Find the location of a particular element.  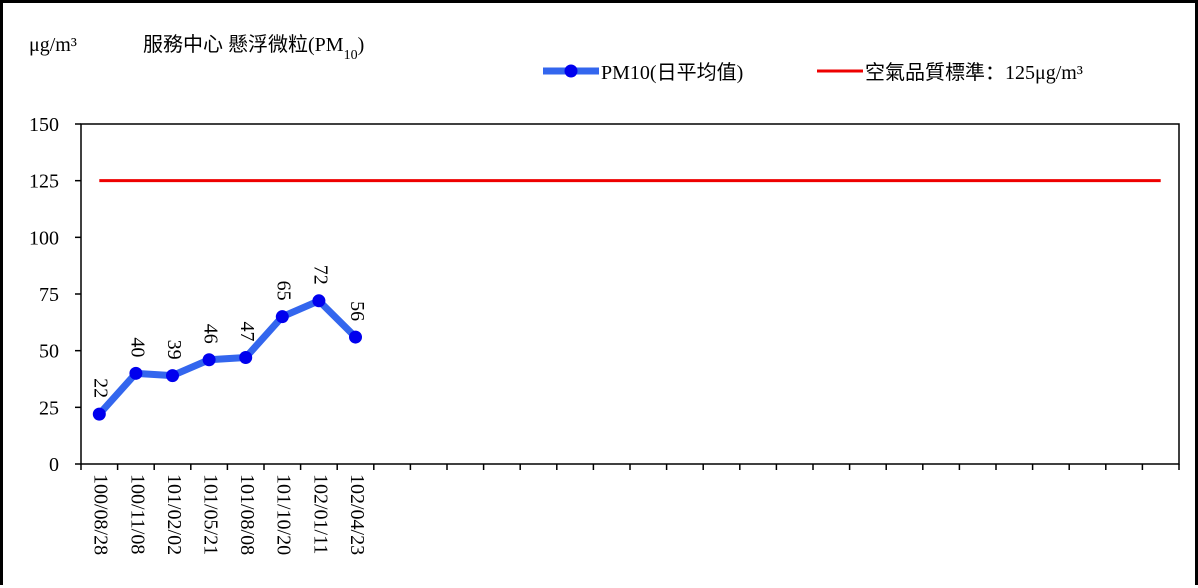

data-label: 22 is located at coordinates (101, 388).